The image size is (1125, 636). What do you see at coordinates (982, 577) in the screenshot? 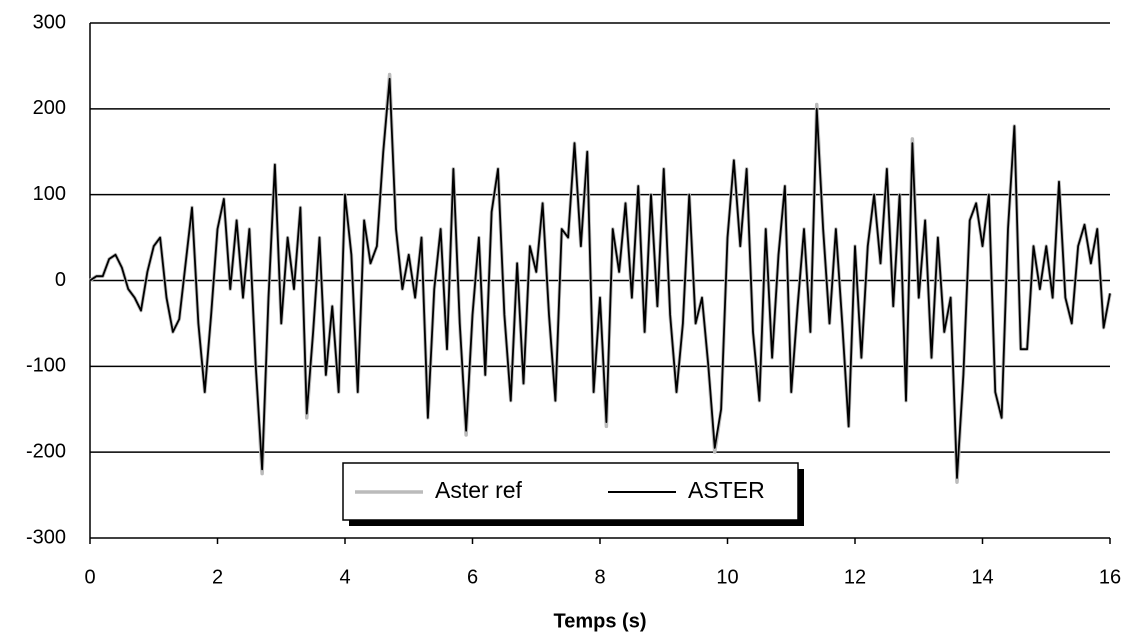
I see `x-tick-label: 14` at bounding box center [982, 577].